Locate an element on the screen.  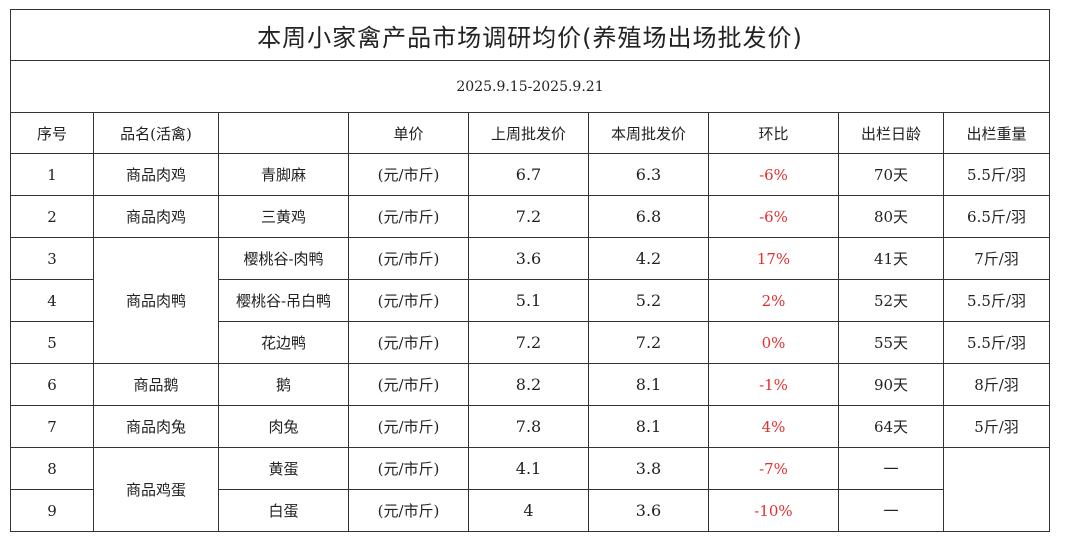
header-variety is located at coordinates (283, 133).